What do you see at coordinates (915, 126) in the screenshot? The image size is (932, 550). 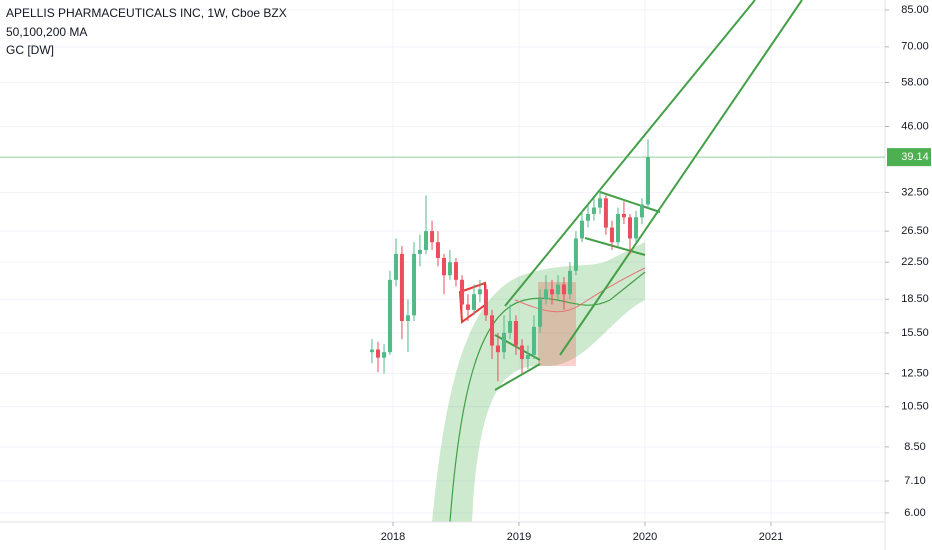 I see `y-tick-label: 46.00` at bounding box center [915, 126].